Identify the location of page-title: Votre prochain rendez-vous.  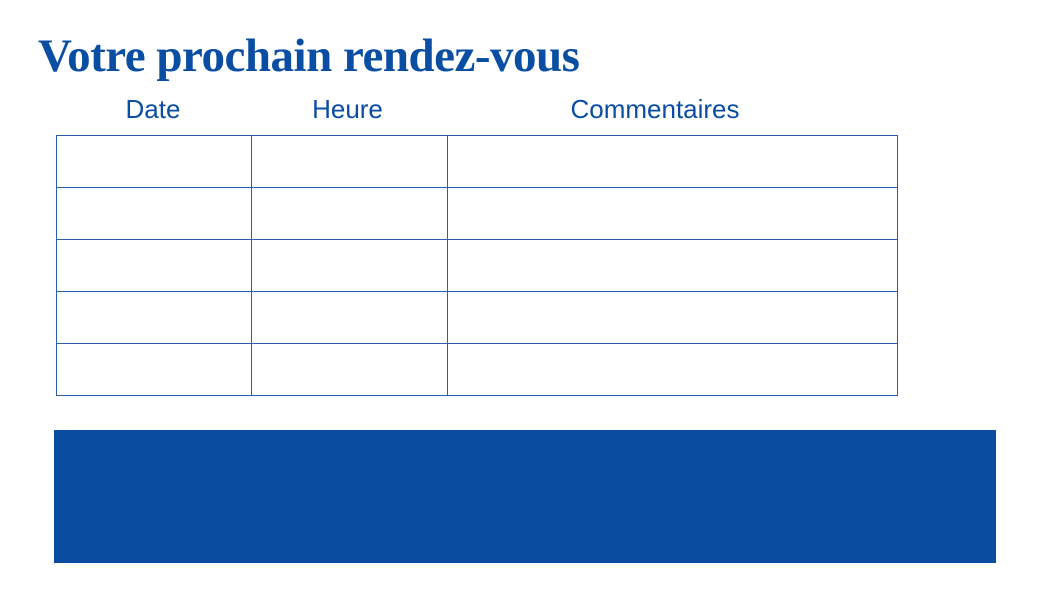
(309, 56).